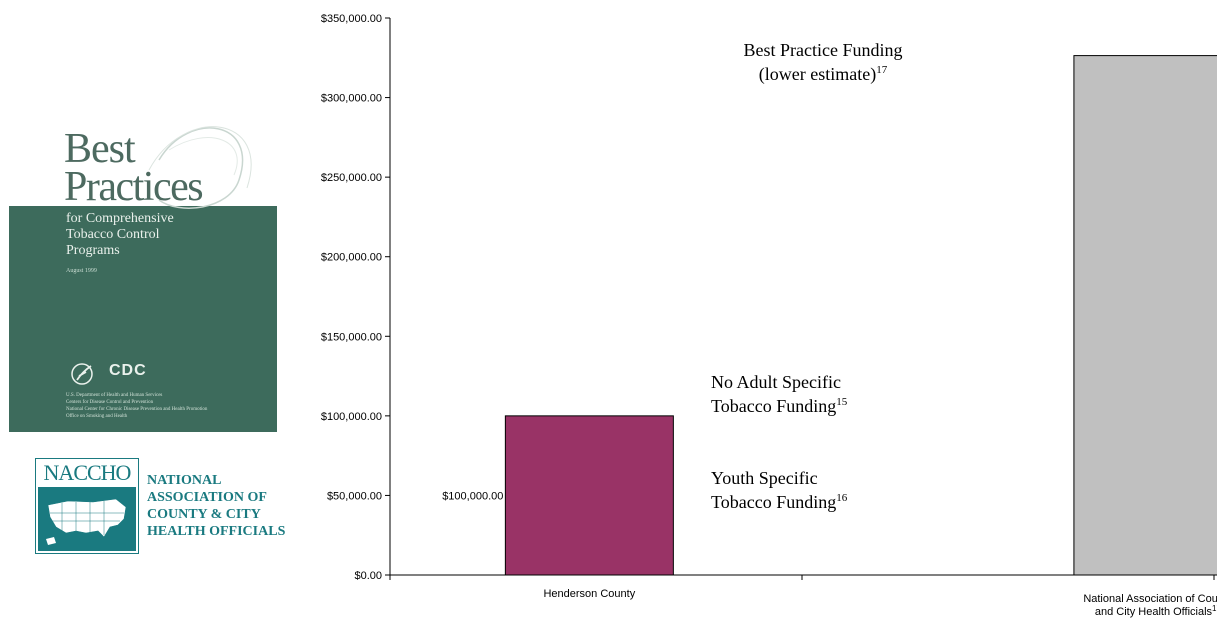 The width and height of the screenshot is (1217, 623). I want to click on annotation-superscript: 15, so click(842, 402).